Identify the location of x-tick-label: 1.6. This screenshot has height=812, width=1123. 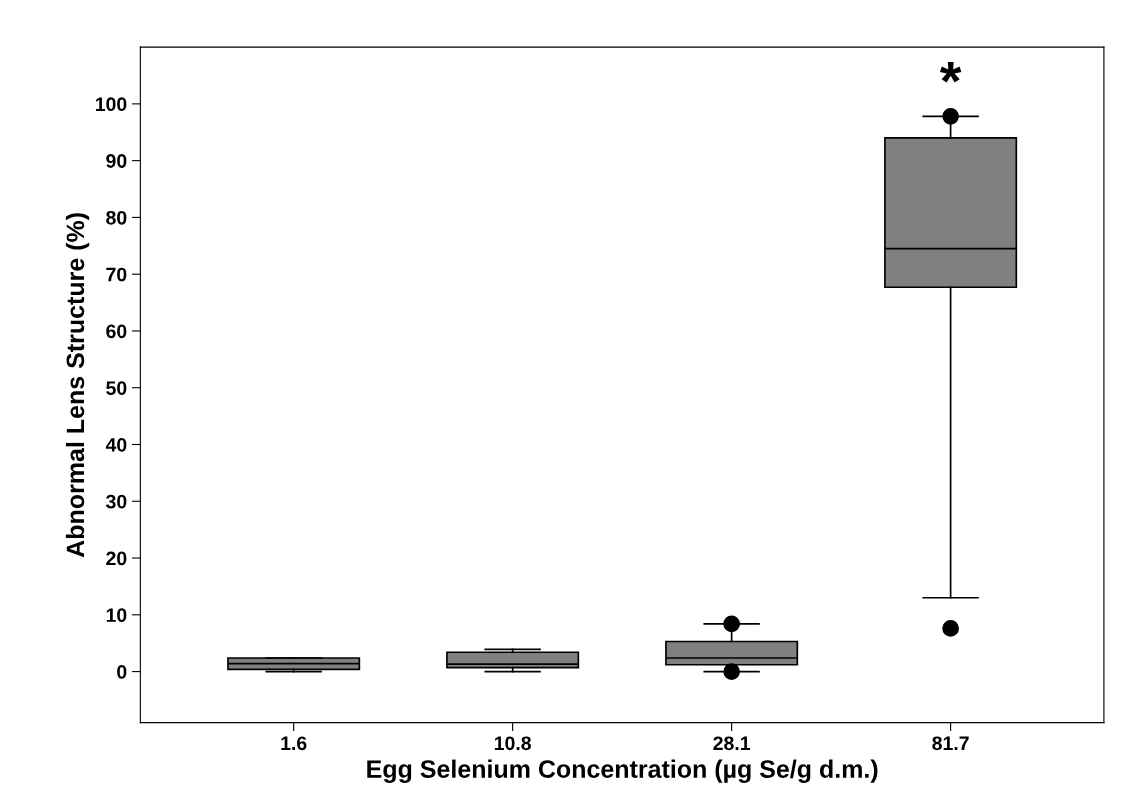
(294, 743).